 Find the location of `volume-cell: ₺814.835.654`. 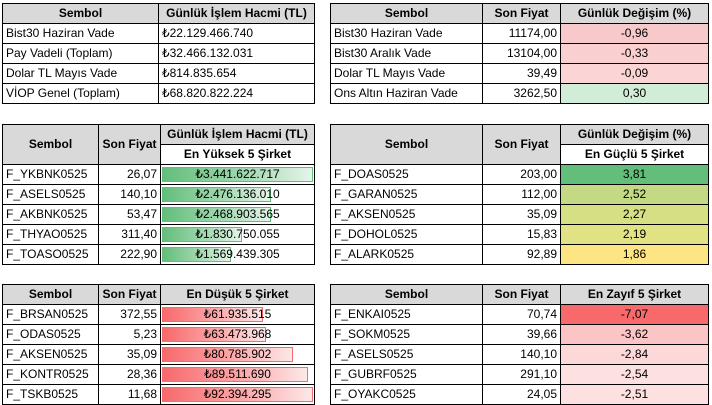

volume-cell: ₺814.835.654 is located at coordinates (236, 73).